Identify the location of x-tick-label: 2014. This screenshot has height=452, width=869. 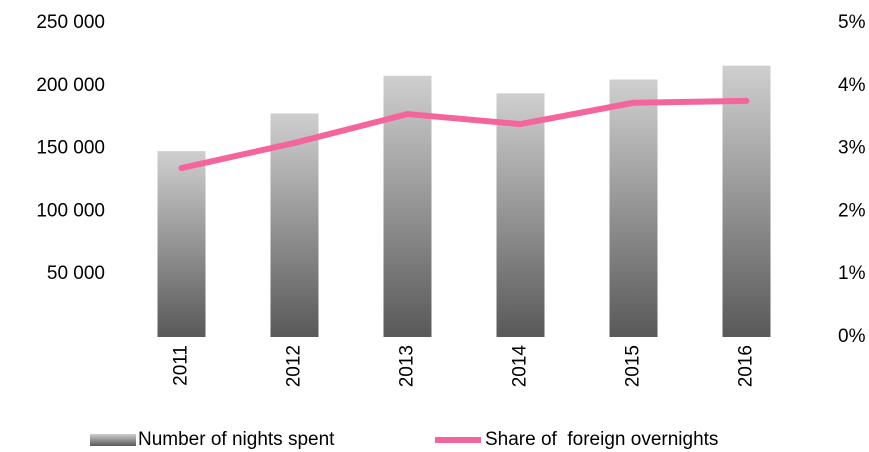
(520, 366).